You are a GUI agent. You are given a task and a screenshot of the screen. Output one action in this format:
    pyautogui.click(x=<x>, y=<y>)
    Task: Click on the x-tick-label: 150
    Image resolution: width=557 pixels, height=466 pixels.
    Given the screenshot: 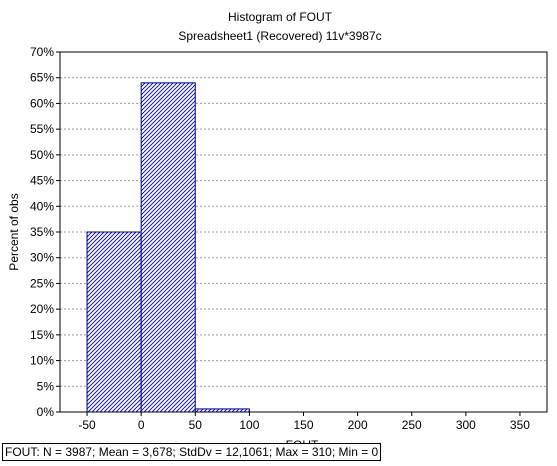 What is the action you would take?
    pyautogui.click(x=303, y=425)
    